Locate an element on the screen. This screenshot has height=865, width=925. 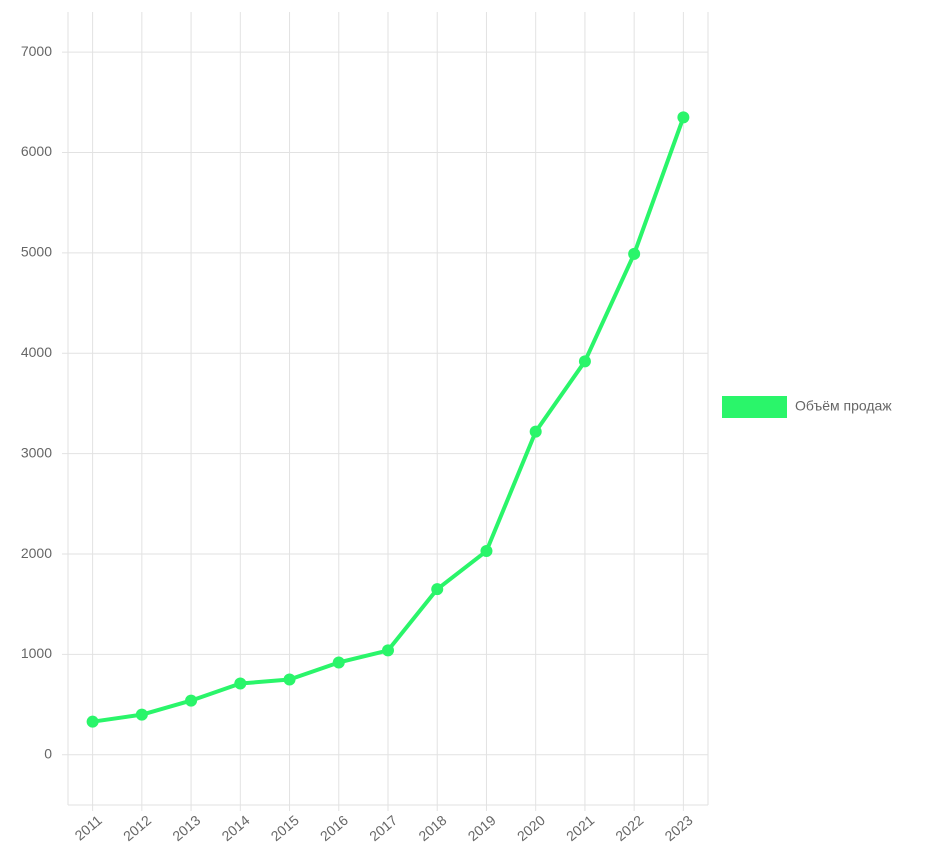
x-tick-label: 2019 is located at coordinates (482, 828).